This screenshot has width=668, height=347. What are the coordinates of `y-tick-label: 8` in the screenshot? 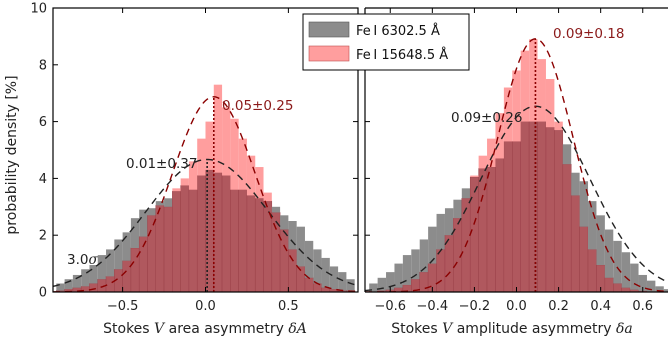 It's located at (43, 65).